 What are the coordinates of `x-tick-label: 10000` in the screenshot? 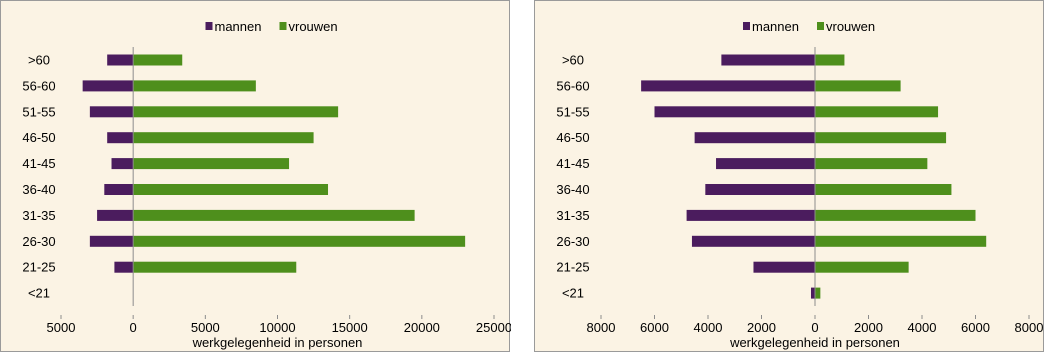 It's located at (277, 327).